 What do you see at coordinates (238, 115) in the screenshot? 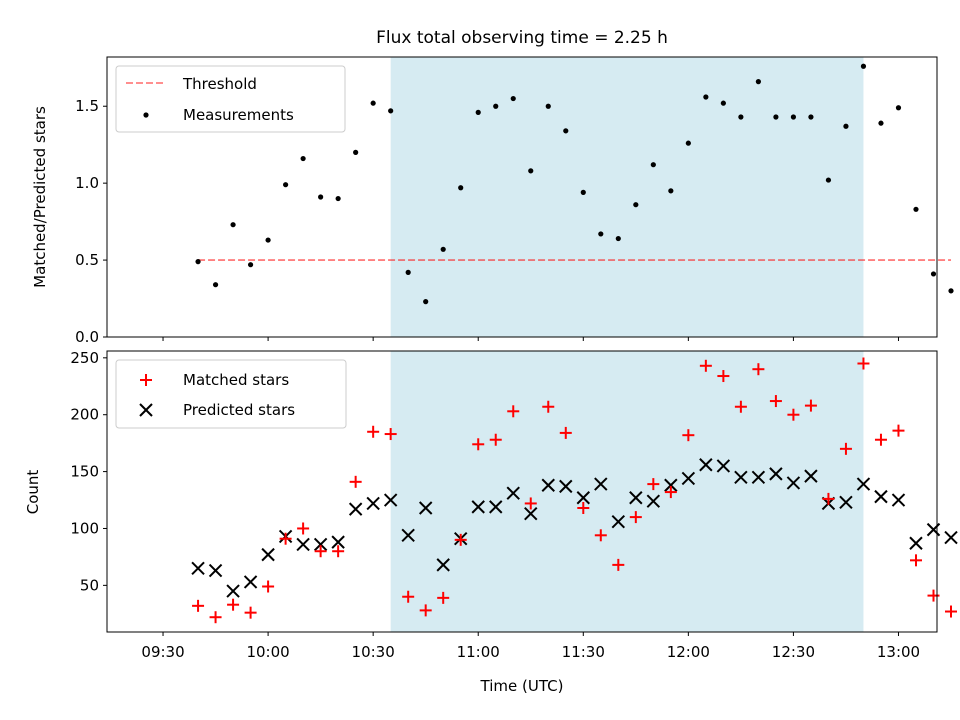
I see `legend-measurements-label: Measurements` at bounding box center [238, 115].